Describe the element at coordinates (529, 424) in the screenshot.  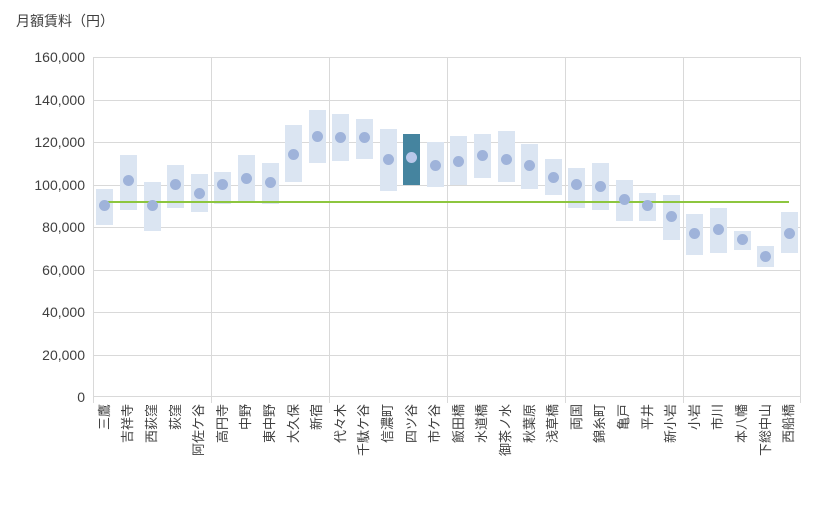
I see `x-category-label-text: 秋葉原` at that location.